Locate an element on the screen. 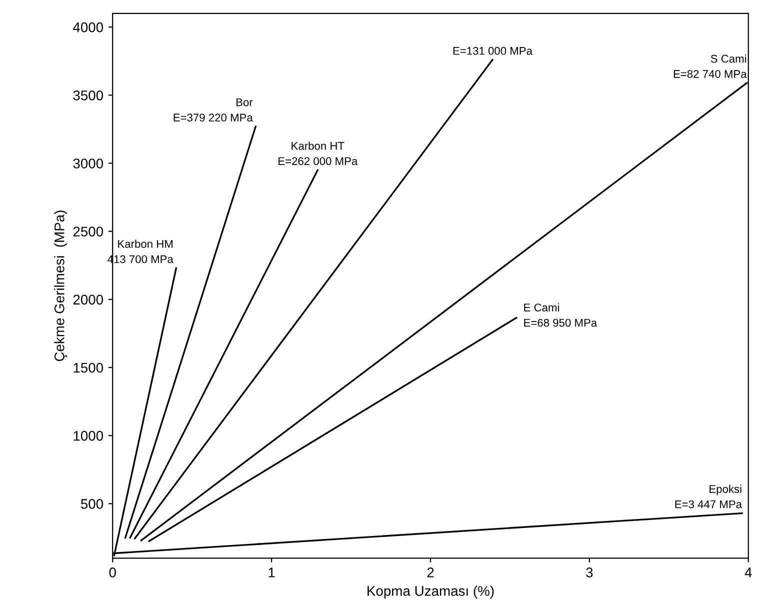 The width and height of the screenshot is (766, 612). series-label: S Cami is located at coordinates (728, 58).